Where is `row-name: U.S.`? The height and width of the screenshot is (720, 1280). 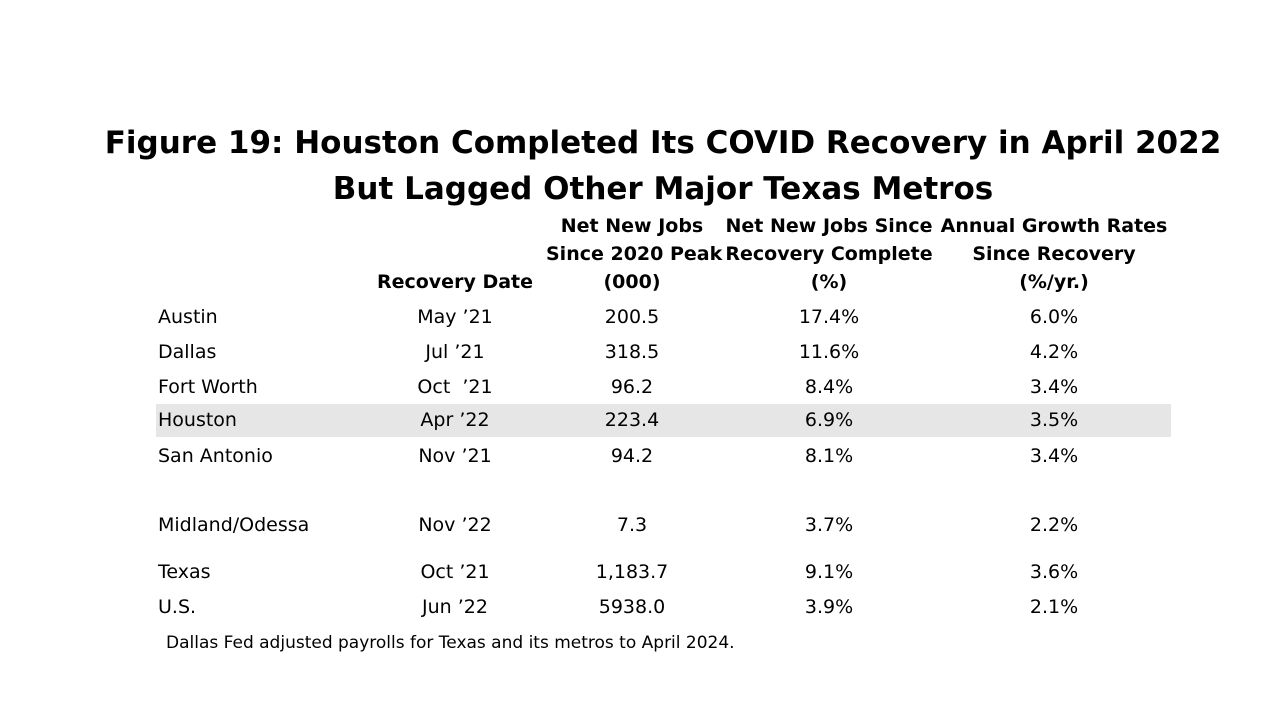 row-name: U.S. is located at coordinates (177, 607).